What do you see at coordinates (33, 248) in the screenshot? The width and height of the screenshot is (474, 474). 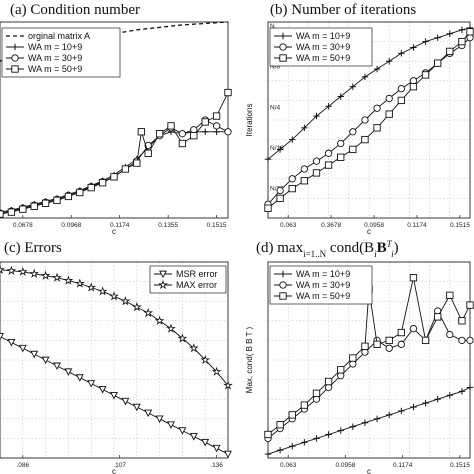 I see `panel-c-title: (c) Errors` at bounding box center [33, 248].